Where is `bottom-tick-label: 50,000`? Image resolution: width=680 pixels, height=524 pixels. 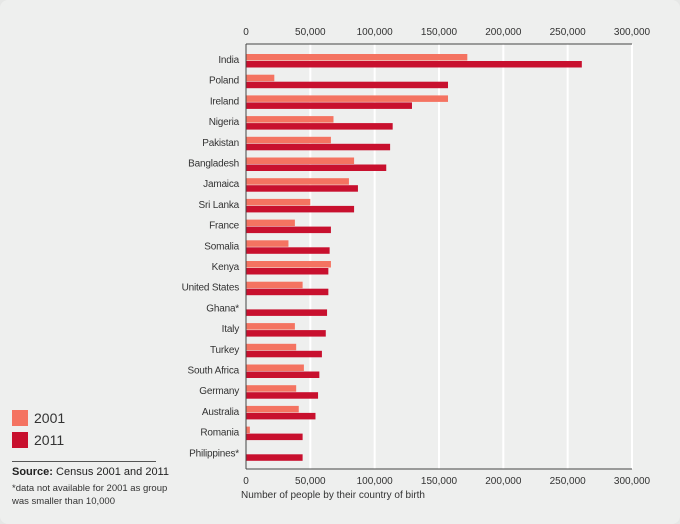 bottom-tick-label: 50,000 is located at coordinates (310, 481).